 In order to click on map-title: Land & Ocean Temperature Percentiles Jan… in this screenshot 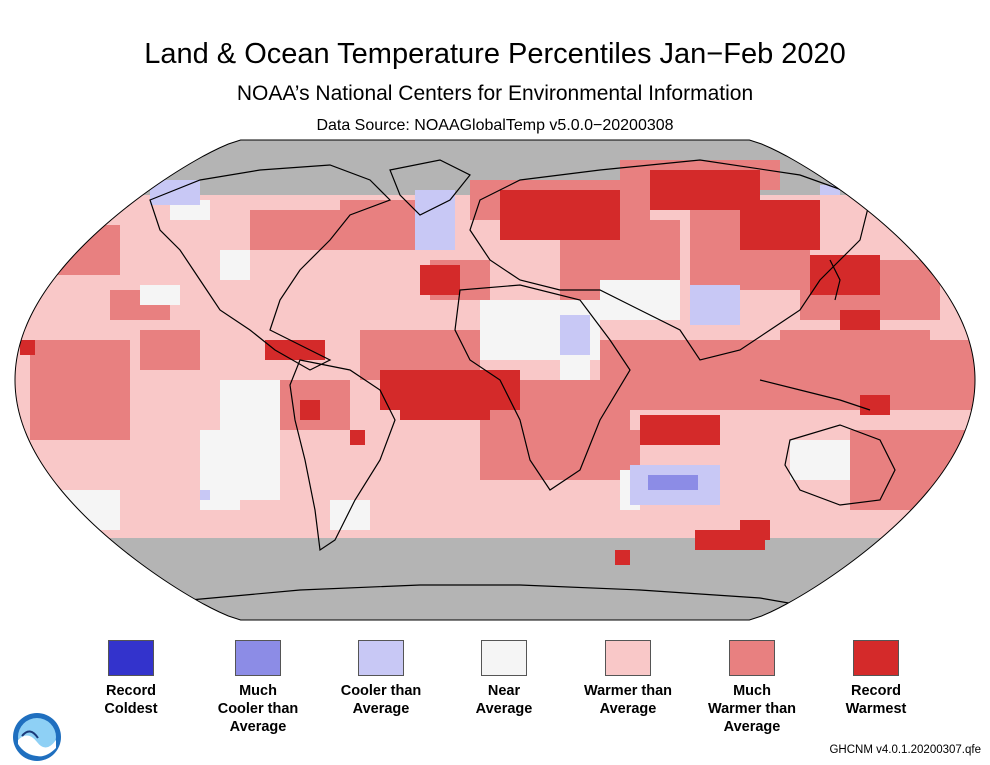, I will do `click(495, 54)`.